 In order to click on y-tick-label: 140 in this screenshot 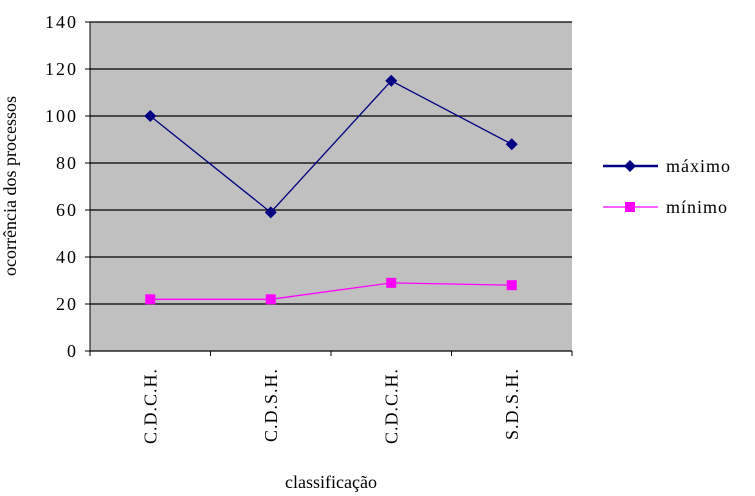, I will do `click(61, 22)`.